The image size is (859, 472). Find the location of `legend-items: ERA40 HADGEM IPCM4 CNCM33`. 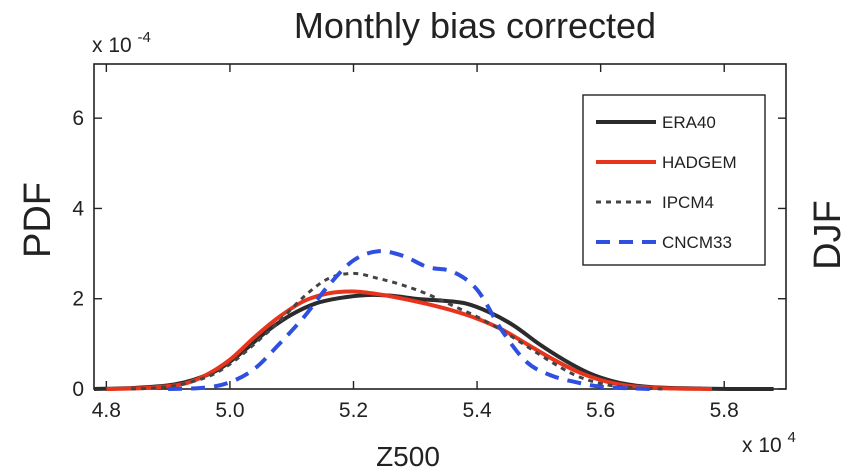

legend-items: ERA40 HADGEM IPCM4 CNCM33 is located at coordinates (666, 182).